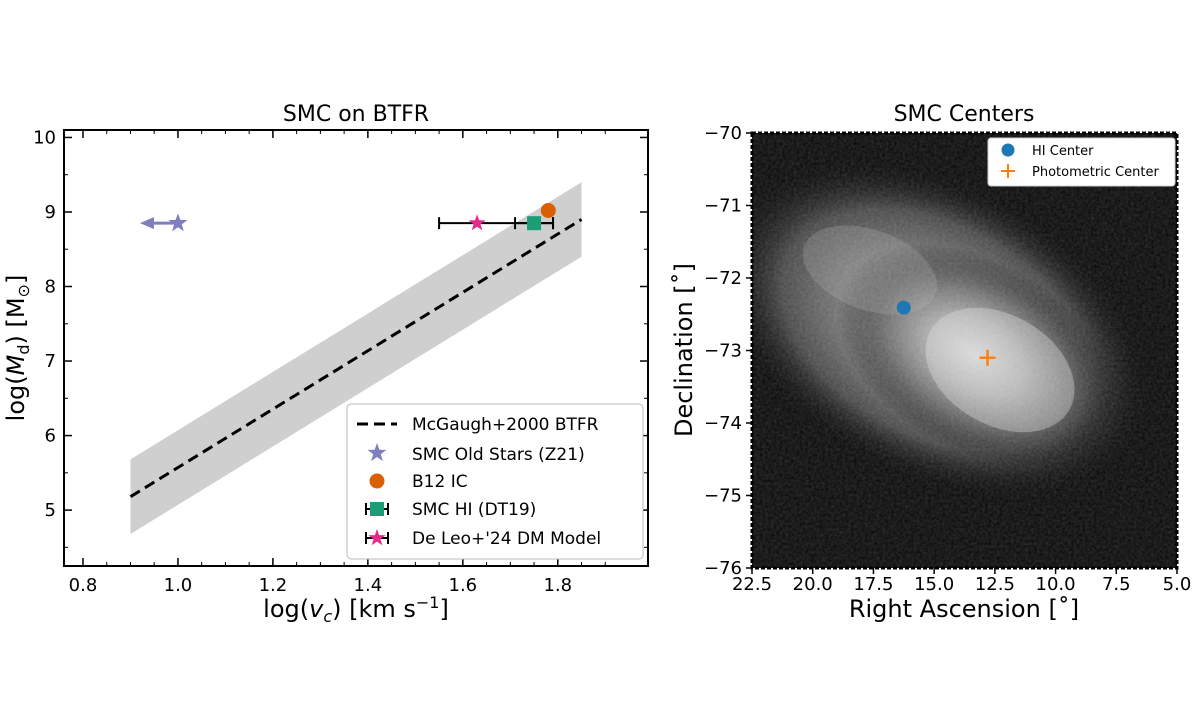  I want to click on x-axis-label: log(vc) [km s−1], so click(356, 609).